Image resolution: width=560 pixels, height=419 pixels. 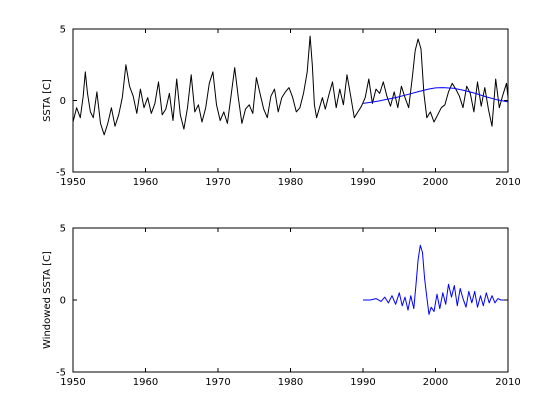 I want to click on bottom-series-group, so click(x=435, y=279).